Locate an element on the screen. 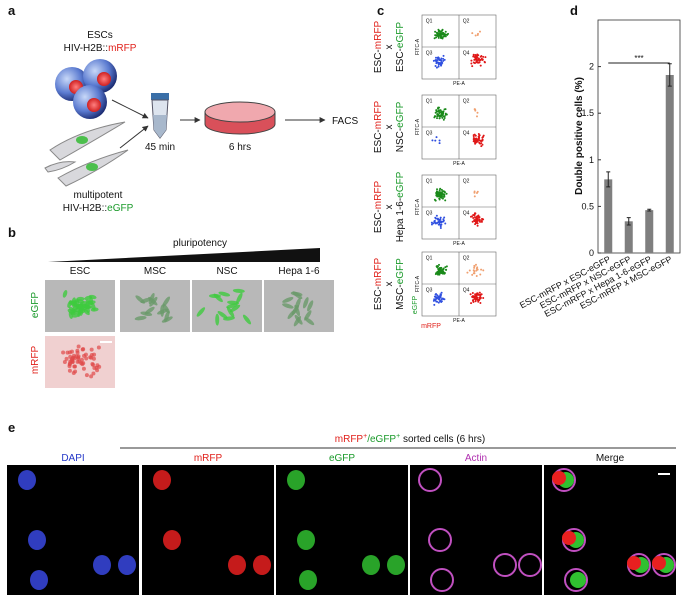 This screenshot has height=600, width=685. panel-label: a is located at coordinates (12, 10).